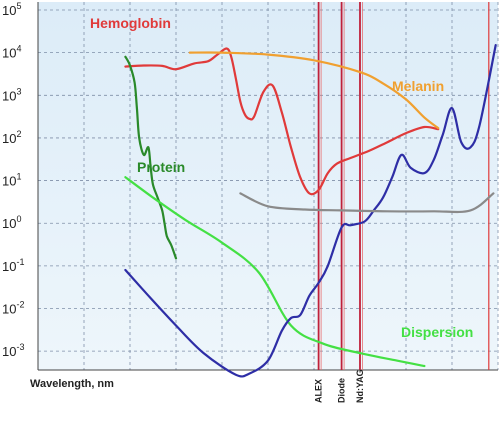 The width and height of the screenshot is (500, 422). What do you see at coordinates (130, 23) in the screenshot?
I see `series-label-hemoglobin: Hemoglobin` at bounding box center [130, 23].